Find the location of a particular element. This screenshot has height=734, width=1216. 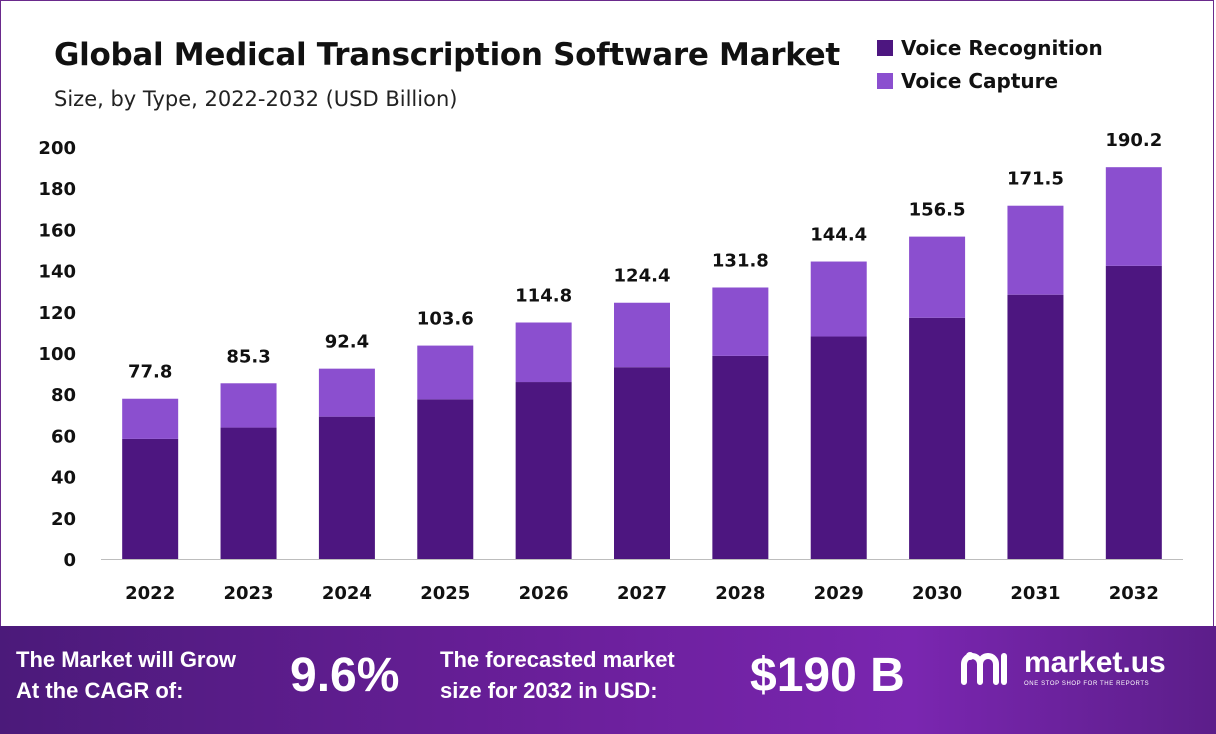

y-tick-label: 120 is located at coordinates (57, 313).